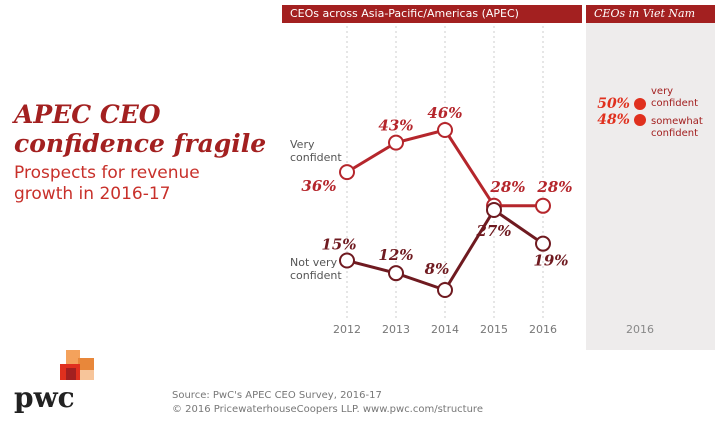  Describe the element at coordinates (395, 255) in the screenshot. I see `data-label: 12%` at that location.